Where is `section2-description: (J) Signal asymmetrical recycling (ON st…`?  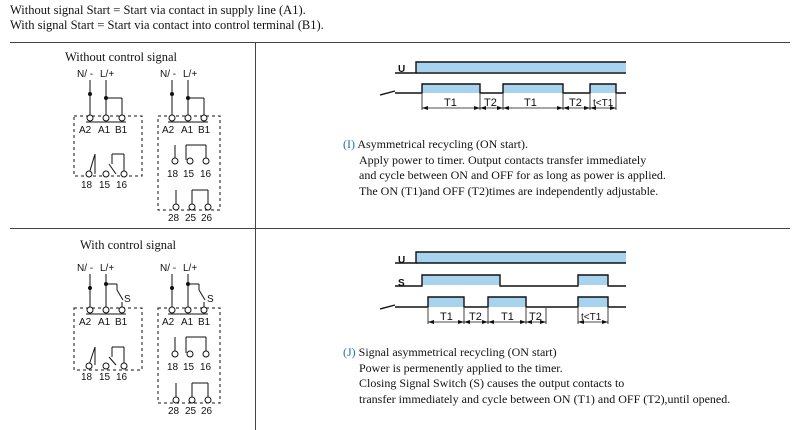 section2-description: (J) Signal asymmetrical recycling (ON st… is located at coordinates (536, 376).